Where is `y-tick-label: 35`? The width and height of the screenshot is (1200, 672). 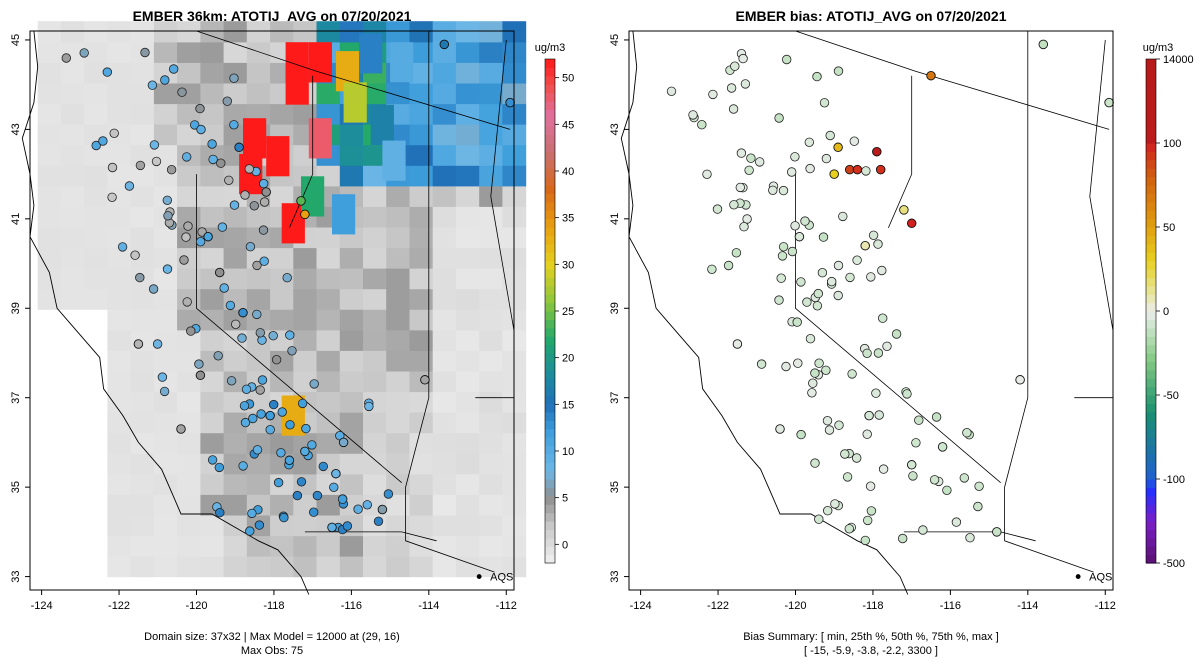
y-tick-label: 35 is located at coordinates (16, 487).